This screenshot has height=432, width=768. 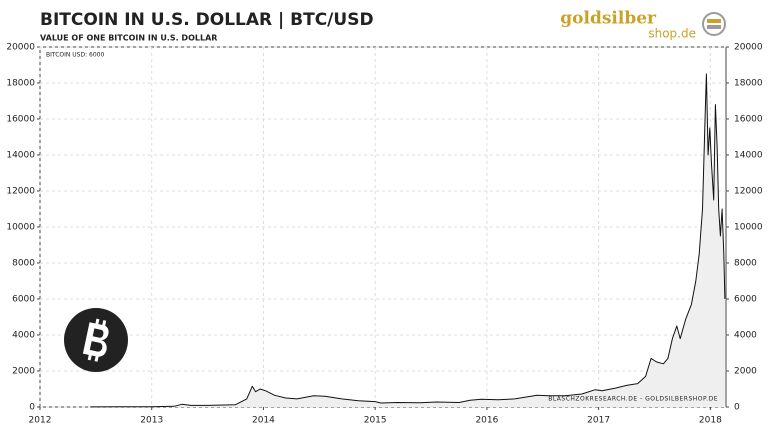 I want to click on y-tick-label: 12000, so click(x=20, y=192).